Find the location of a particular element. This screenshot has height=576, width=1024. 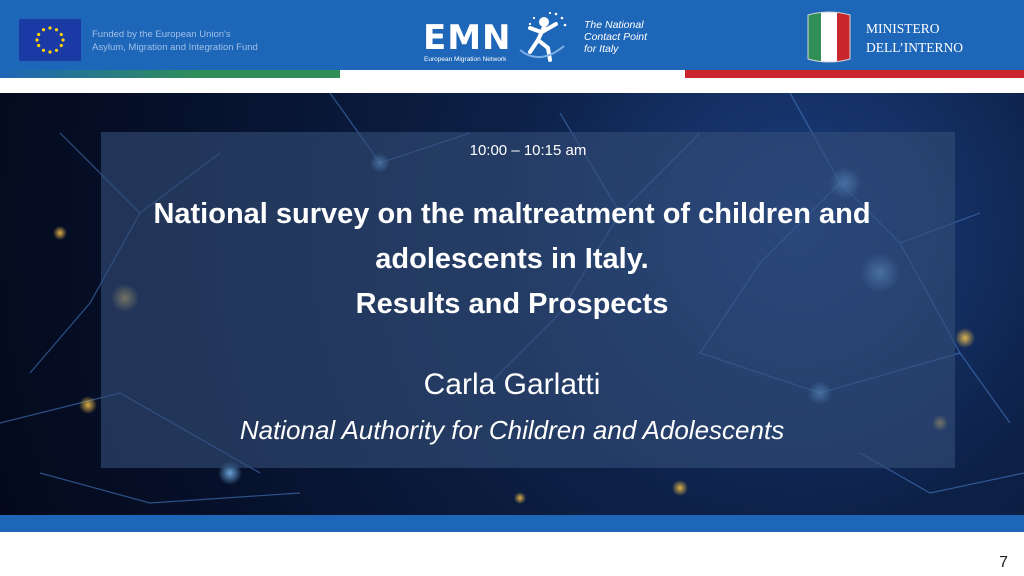

emn-wordmark: EMN is located at coordinates (467, 38).